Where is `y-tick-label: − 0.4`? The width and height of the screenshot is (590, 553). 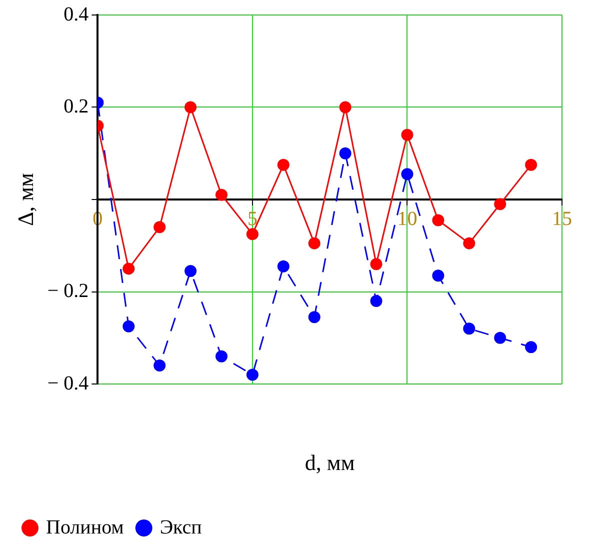
y-tick-label: − 0.4 is located at coordinates (68, 383).